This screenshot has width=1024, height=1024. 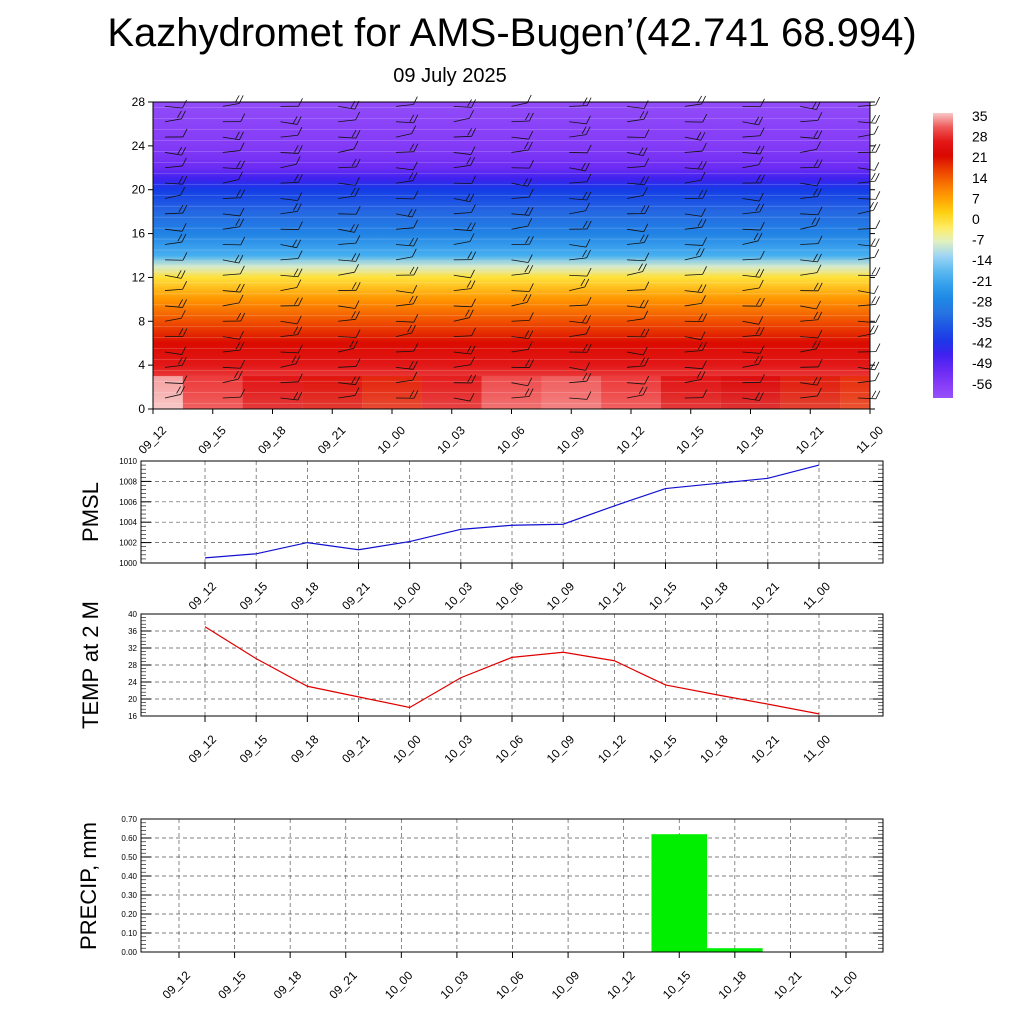 I want to click on y-tick-label: 20, so click(x=132, y=699).